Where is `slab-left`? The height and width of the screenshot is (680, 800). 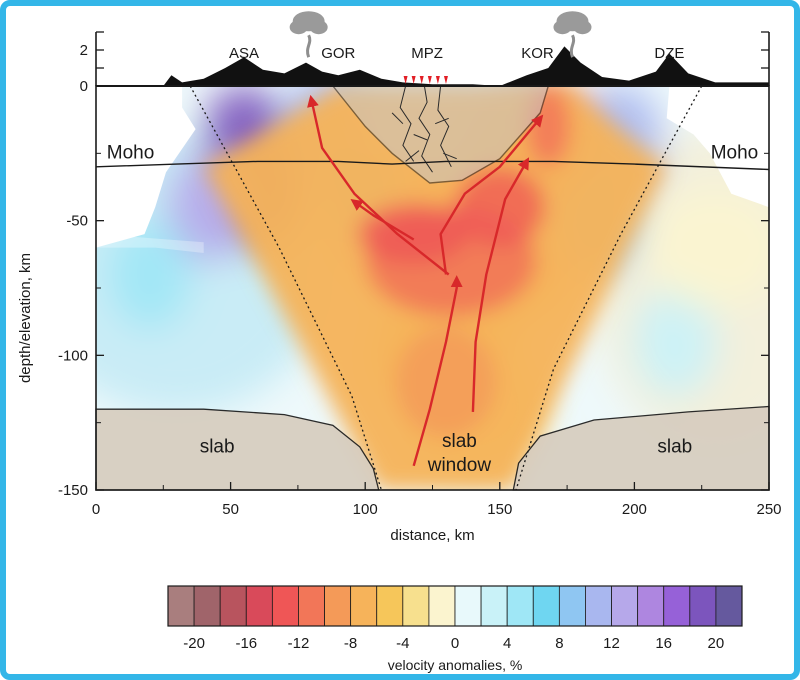
slab-left is located at coordinates (237, 449).